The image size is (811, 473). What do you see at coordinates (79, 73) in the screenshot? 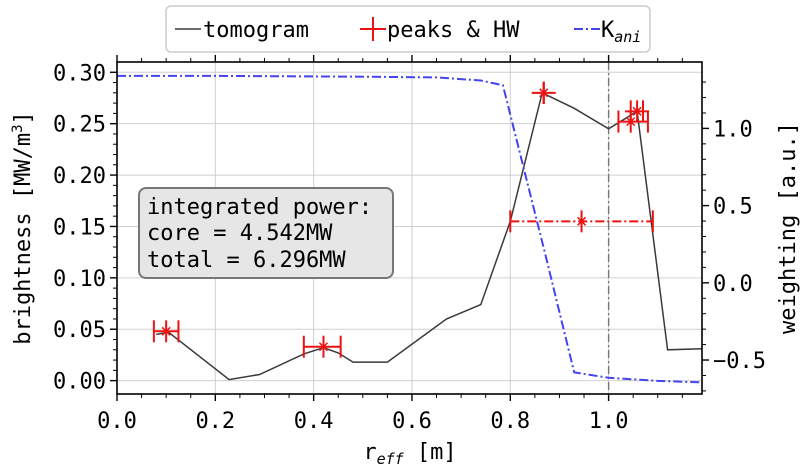
I see `y-left-tick-label: 0.30` at bounding box center [79, 73].